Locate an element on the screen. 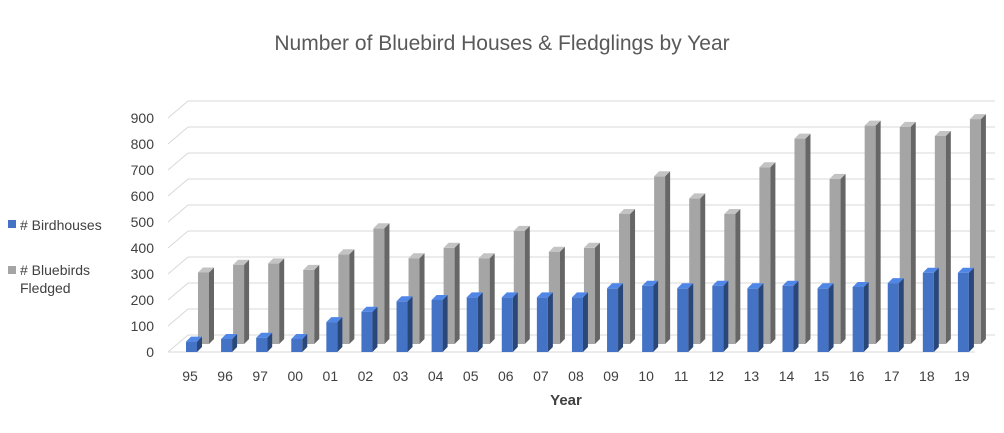 Image resolution: width=1004 pixels, height=433 pixels. legend-swatch-fledged is located at coordinates (12, 270).